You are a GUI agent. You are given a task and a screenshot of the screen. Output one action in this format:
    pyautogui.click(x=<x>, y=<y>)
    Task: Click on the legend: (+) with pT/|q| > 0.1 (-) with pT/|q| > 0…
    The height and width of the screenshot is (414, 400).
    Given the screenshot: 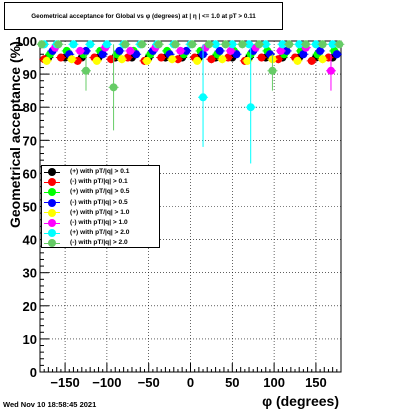 What is the action you would take?
    pyautogui.click(x=100, y=206)
    